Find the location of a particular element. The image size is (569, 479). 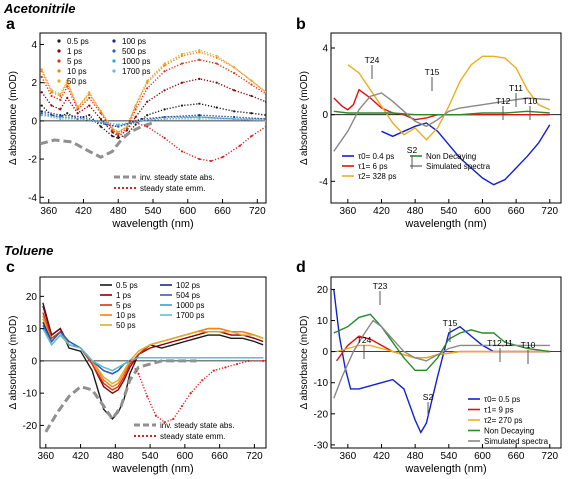

legend-label: τ0= 0.5 ps is located at coordinates (502, 399).